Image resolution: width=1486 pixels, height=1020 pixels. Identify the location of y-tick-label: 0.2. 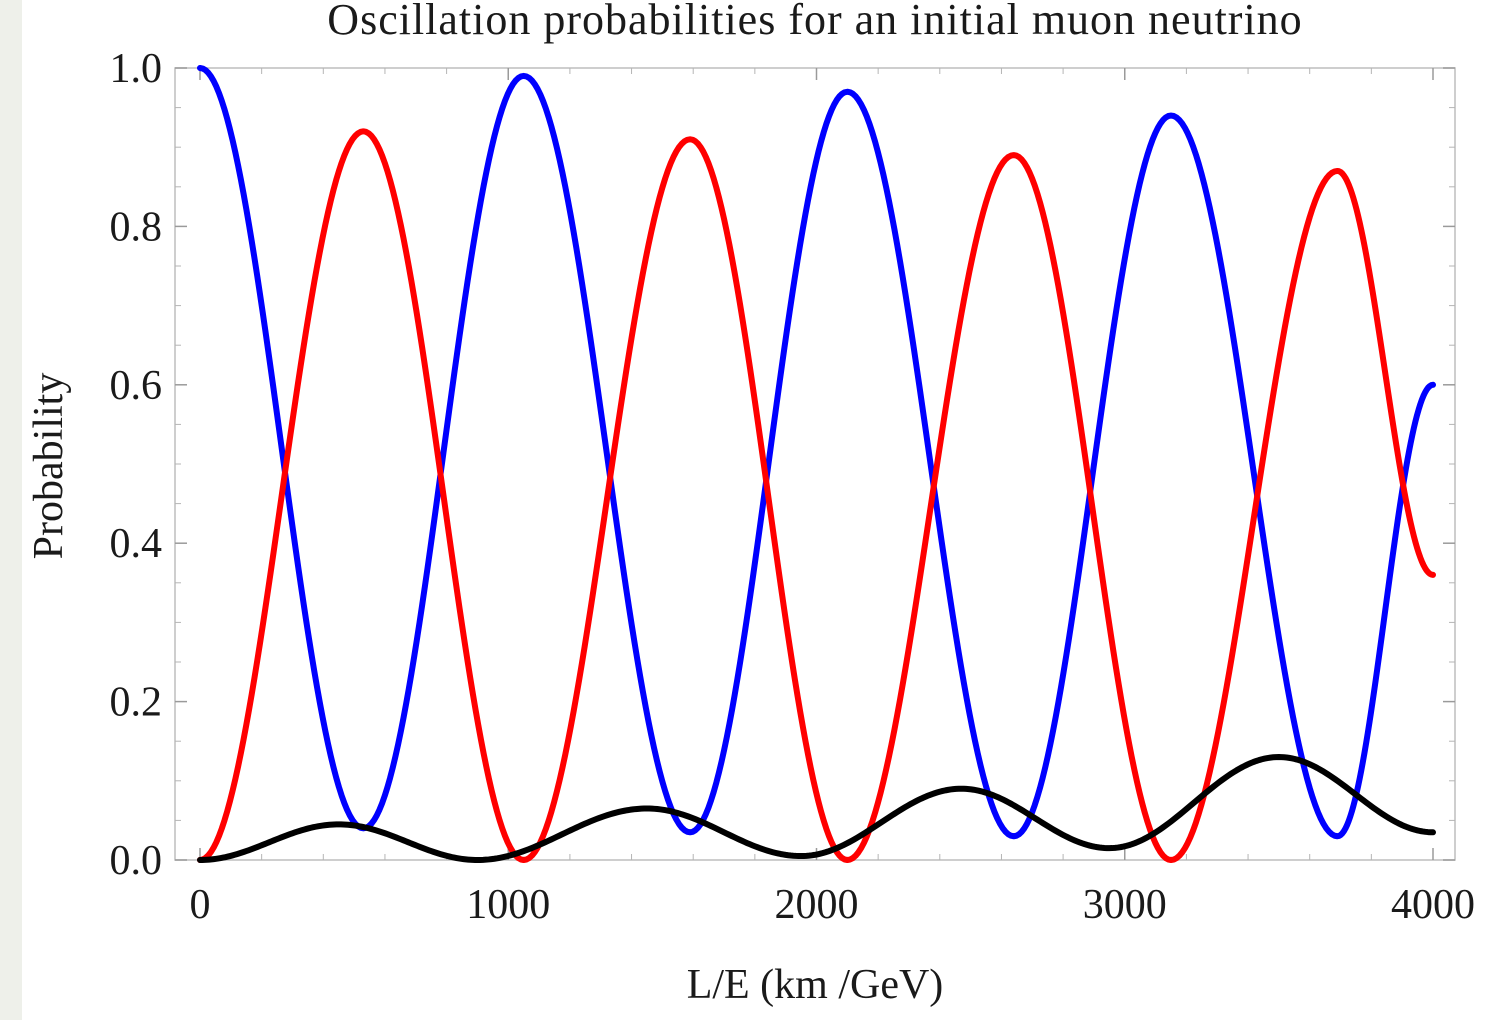
(136, 703).